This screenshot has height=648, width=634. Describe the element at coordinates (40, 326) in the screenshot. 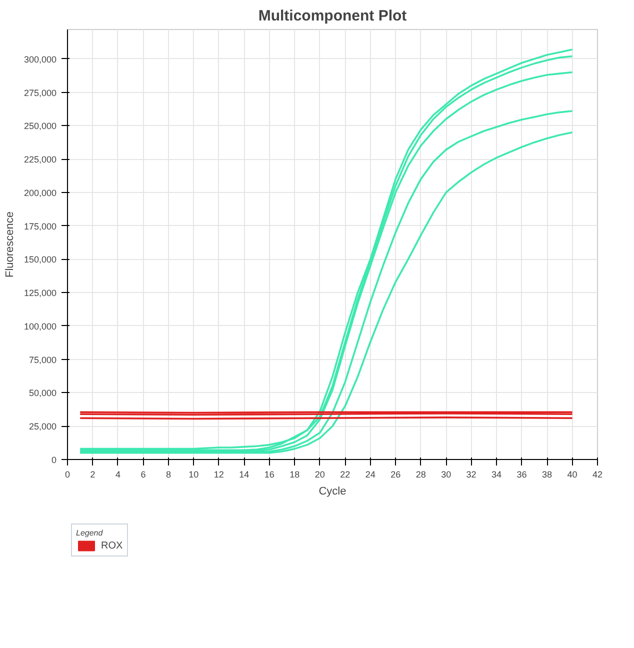

I see `y-tick-label: 100,000` at that location.